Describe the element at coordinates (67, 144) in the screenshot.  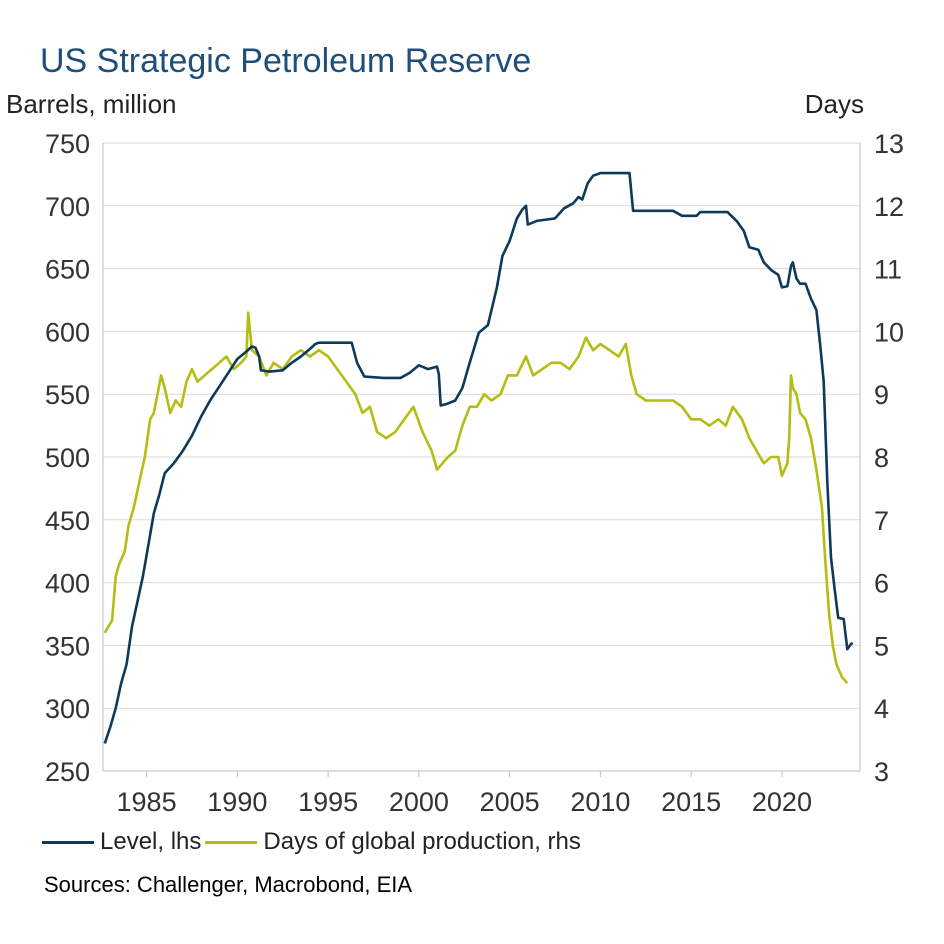
I see `y-tick-label-left: 750` at that location.